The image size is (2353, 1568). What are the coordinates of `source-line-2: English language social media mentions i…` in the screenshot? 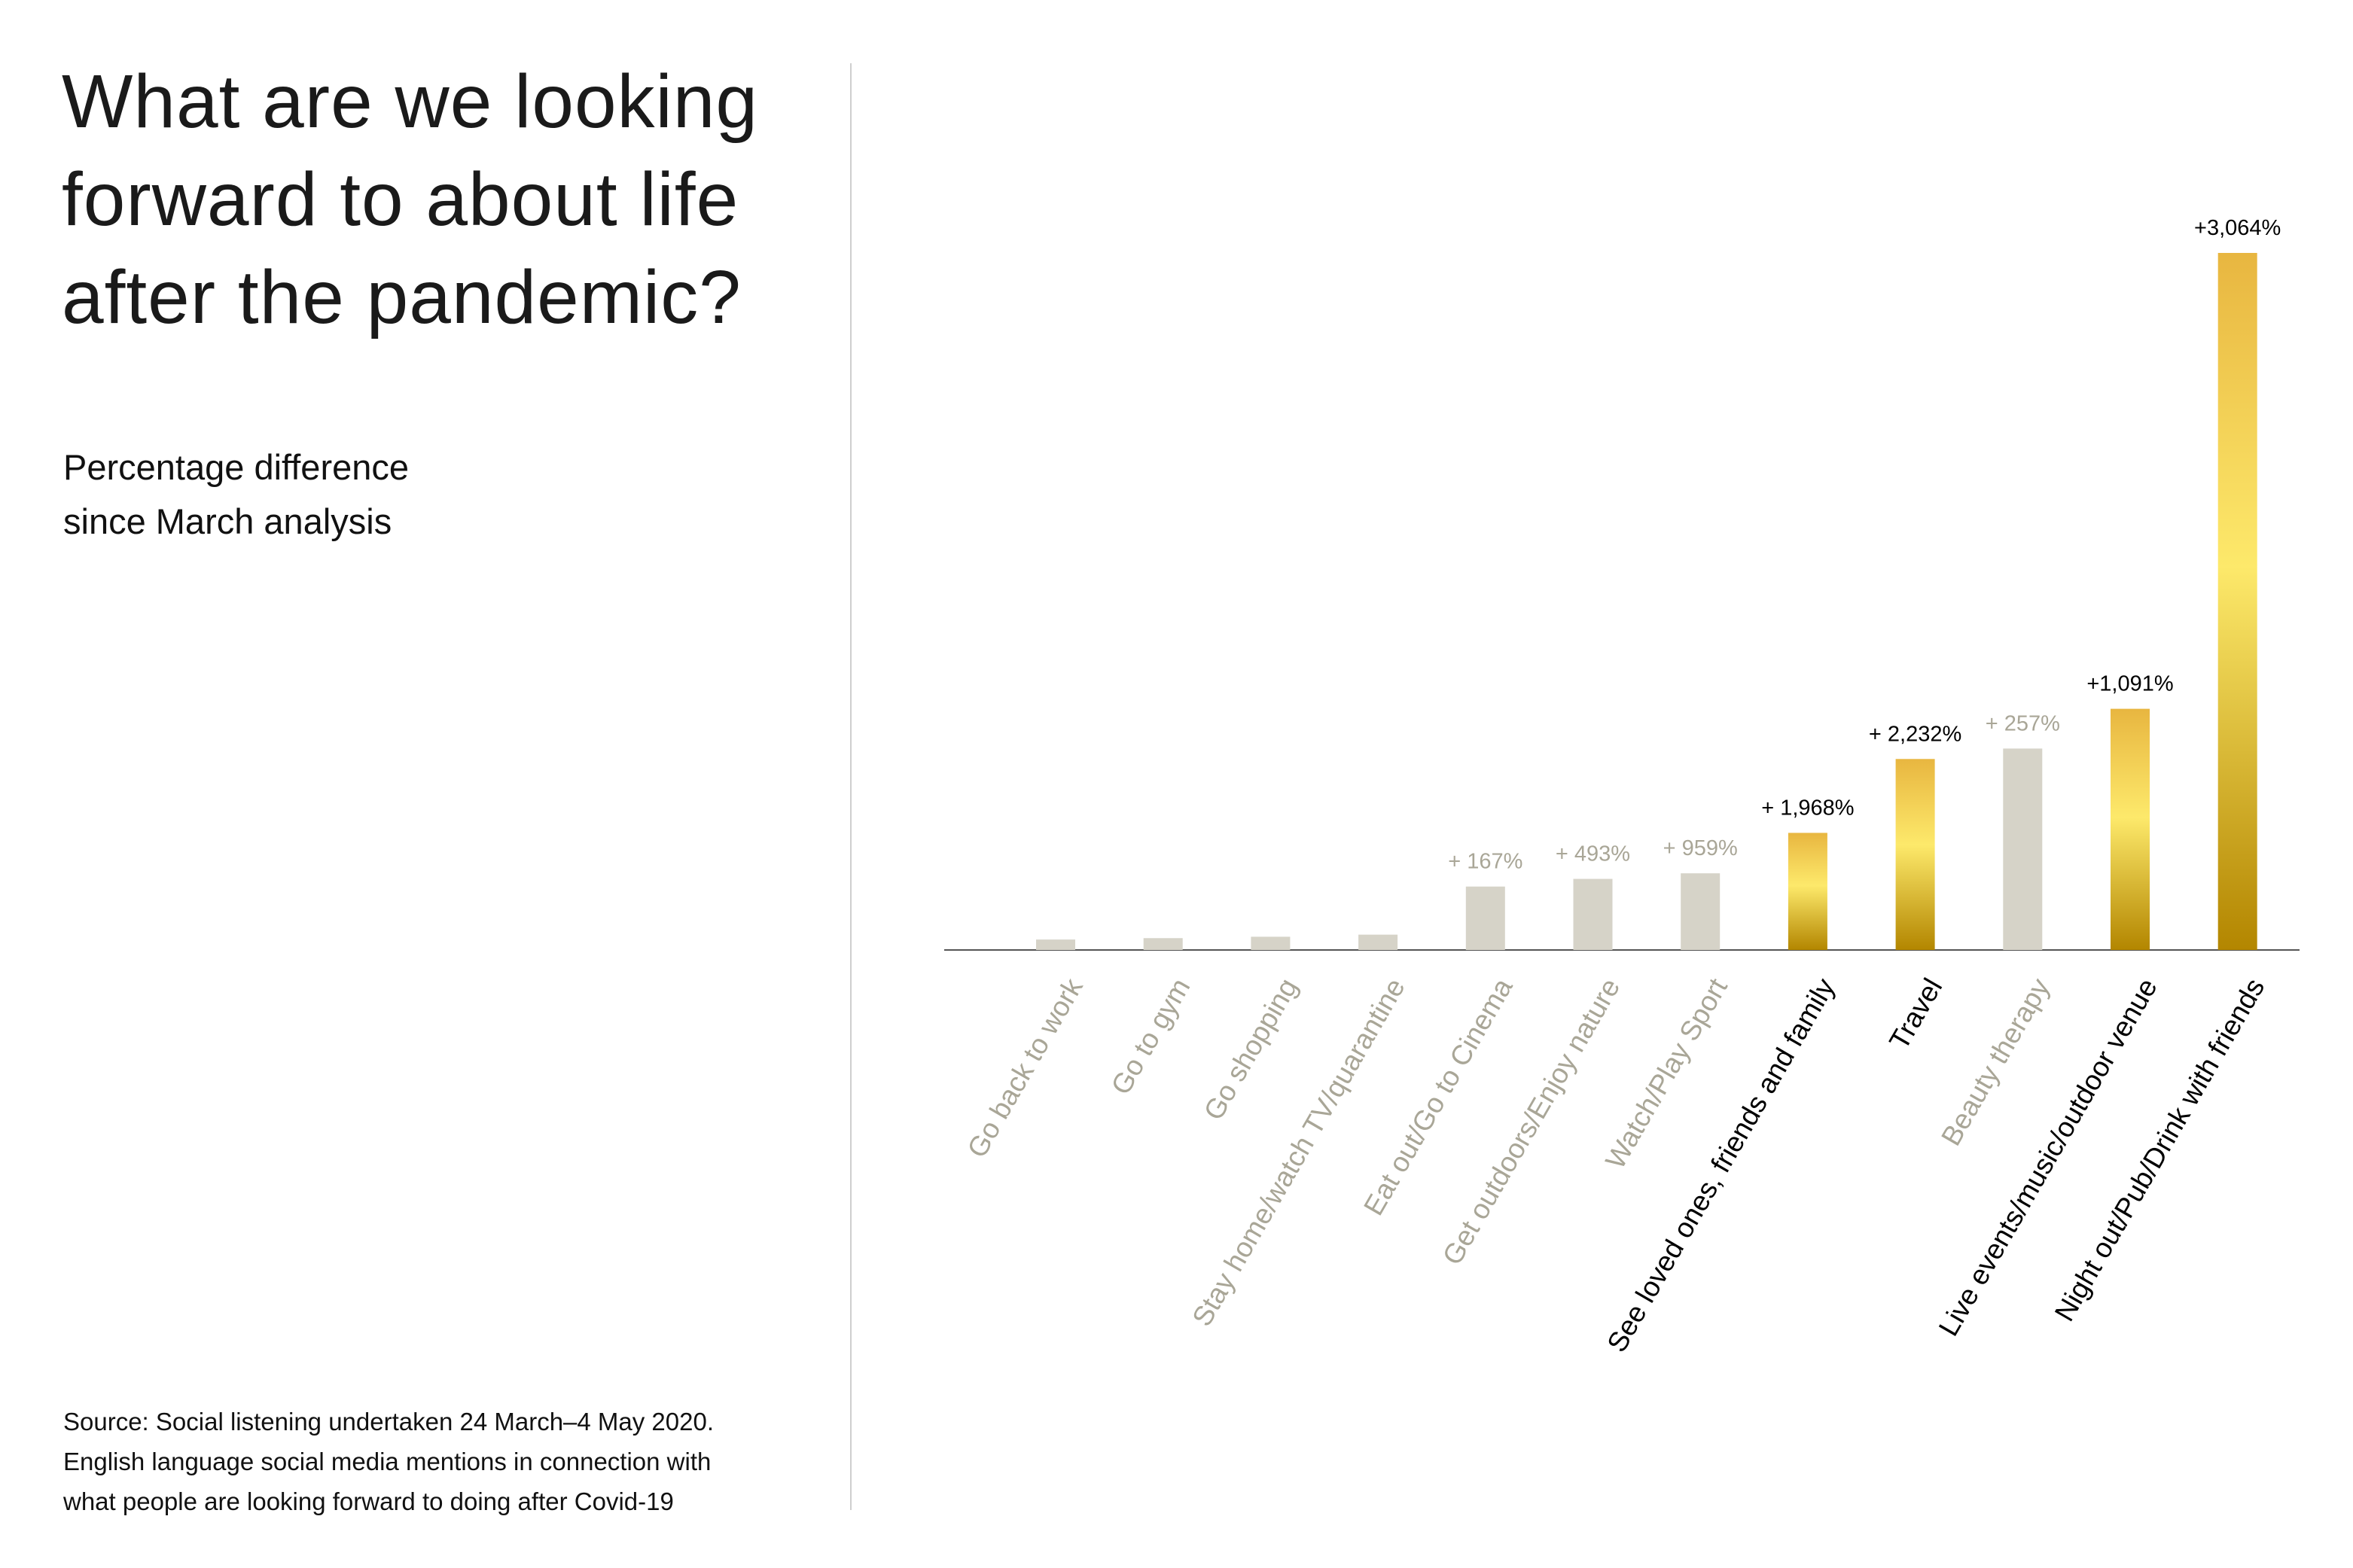 It's located at (388, 1461).